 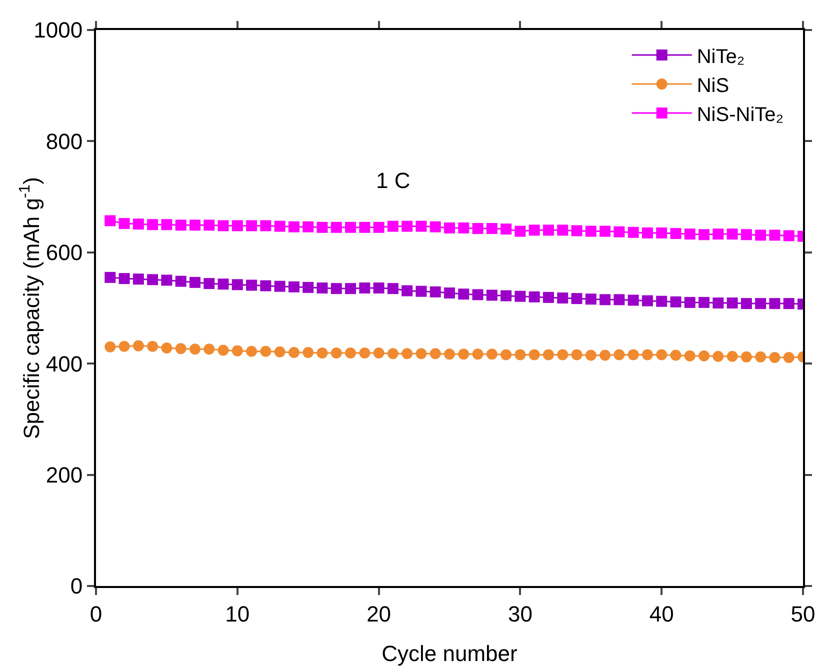 What do you see at coordinates (720, 57) in the screenshot?
I see `legend-label: NiTe₂` at bounding box center [720, 57].